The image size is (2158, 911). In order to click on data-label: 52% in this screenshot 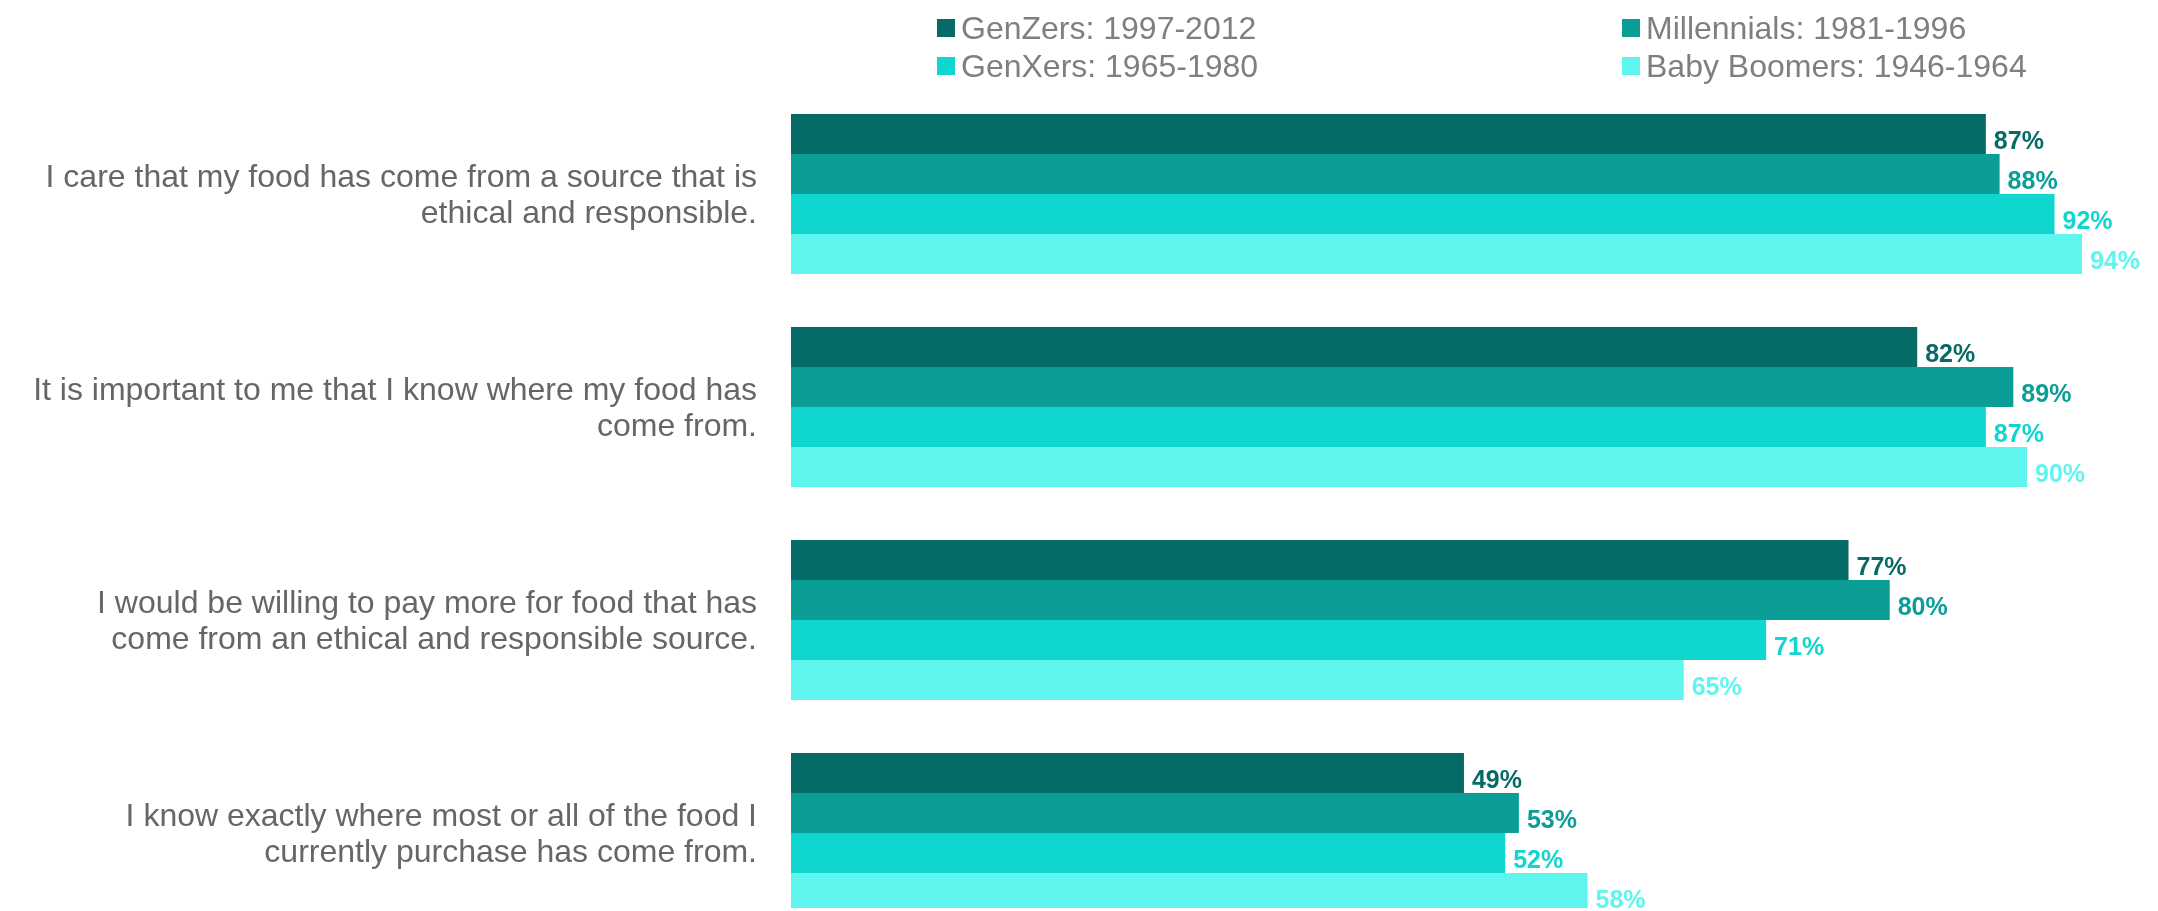, I will do `click(1538, 859)`.